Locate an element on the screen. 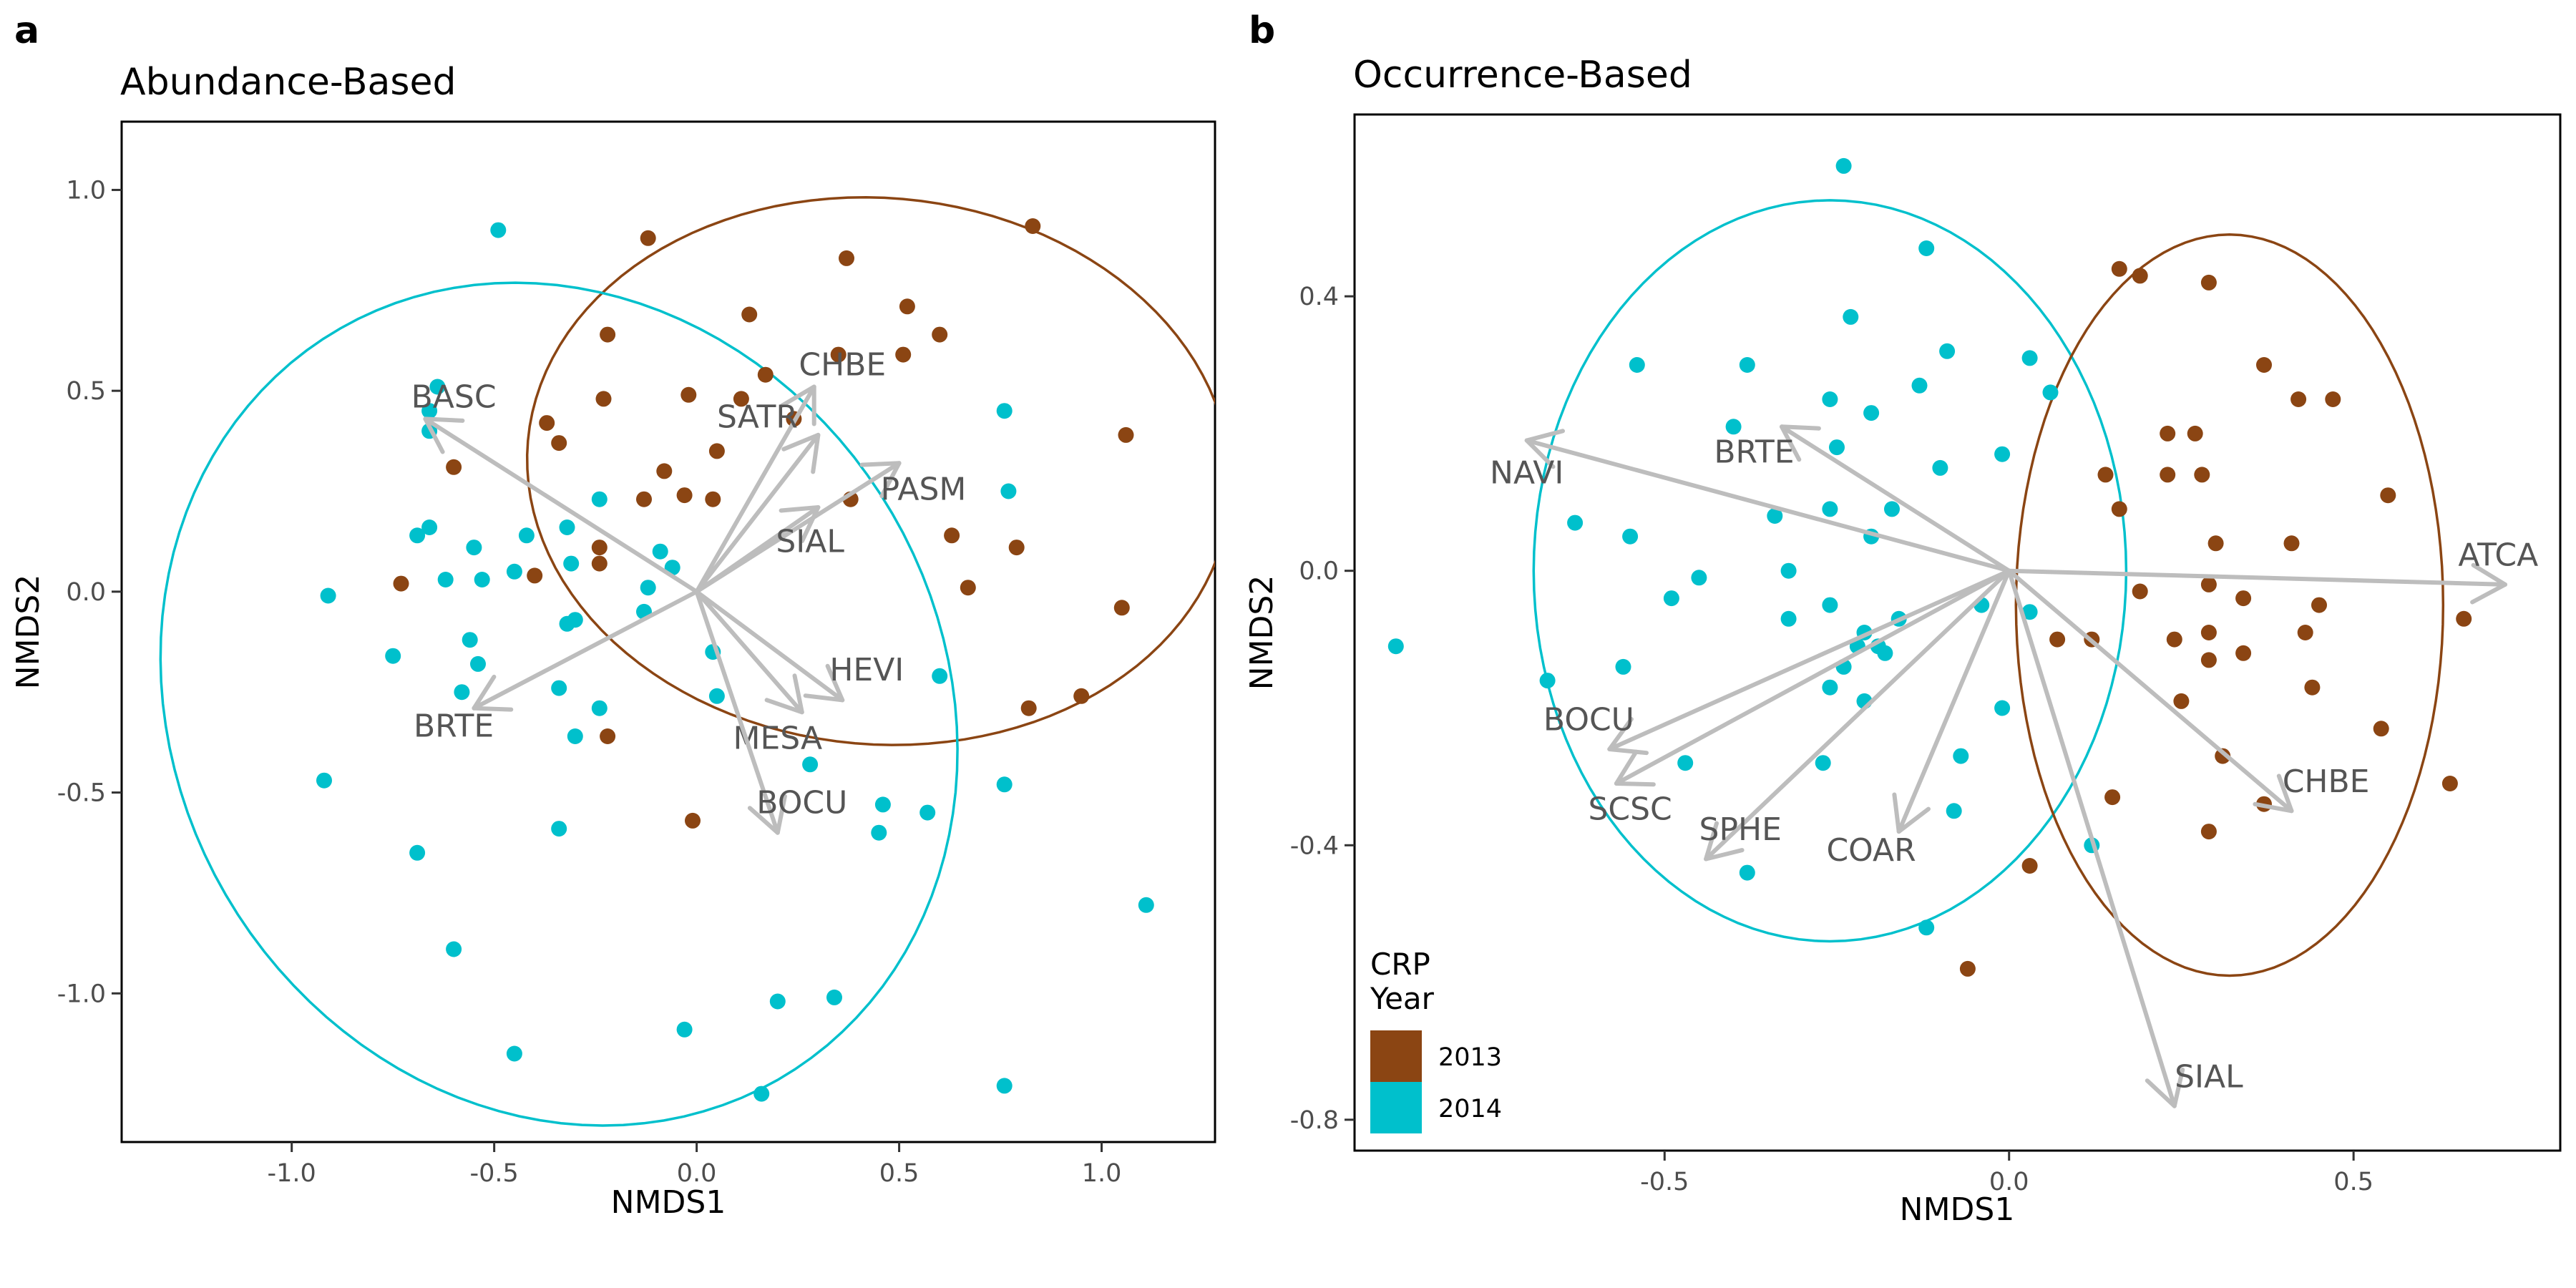  panel-a-y-tick-label: 1.0 is located at coordinates (86, 190).